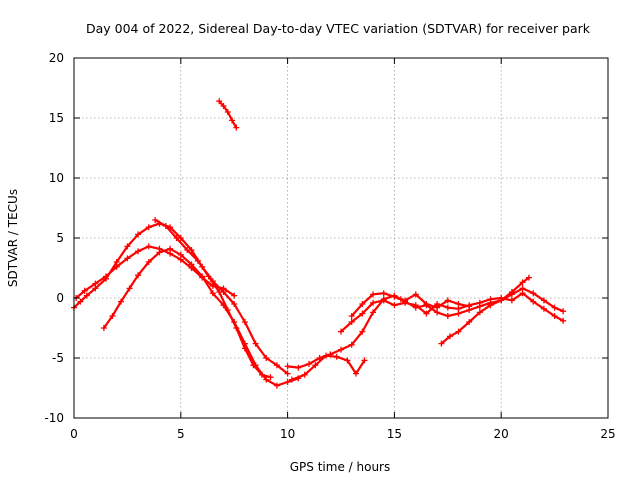  I want to click on x-tick-label: 20, so click(501, 434).